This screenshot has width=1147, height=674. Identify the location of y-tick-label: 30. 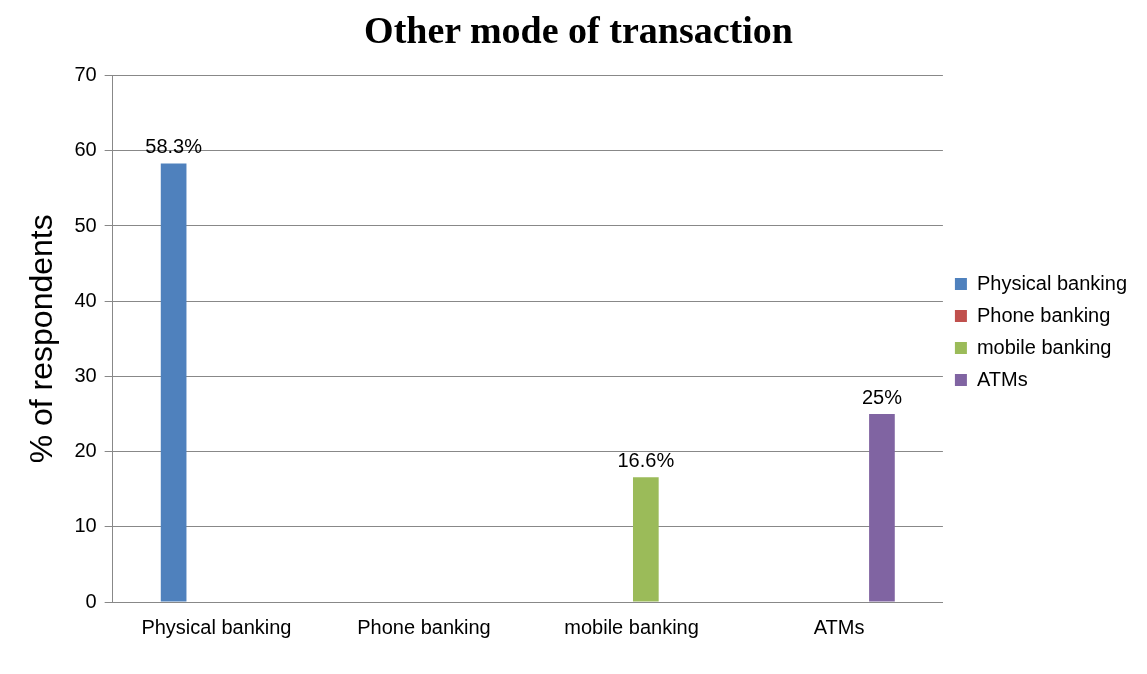
(85, 374).